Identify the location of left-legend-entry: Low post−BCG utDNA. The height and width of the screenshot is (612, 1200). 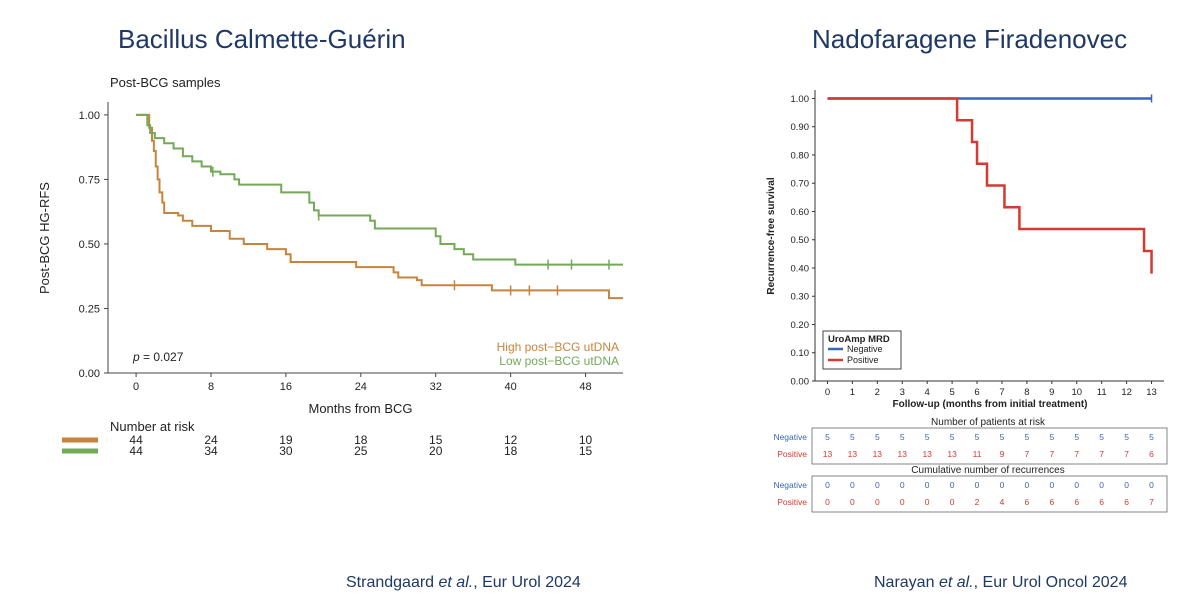
(559, 361).